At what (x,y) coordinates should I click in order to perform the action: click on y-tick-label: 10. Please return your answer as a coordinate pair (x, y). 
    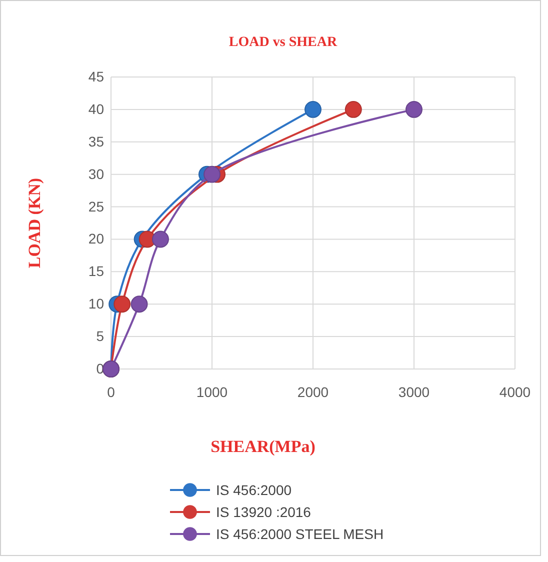
    Looking at the image, I should click on (96, 304).